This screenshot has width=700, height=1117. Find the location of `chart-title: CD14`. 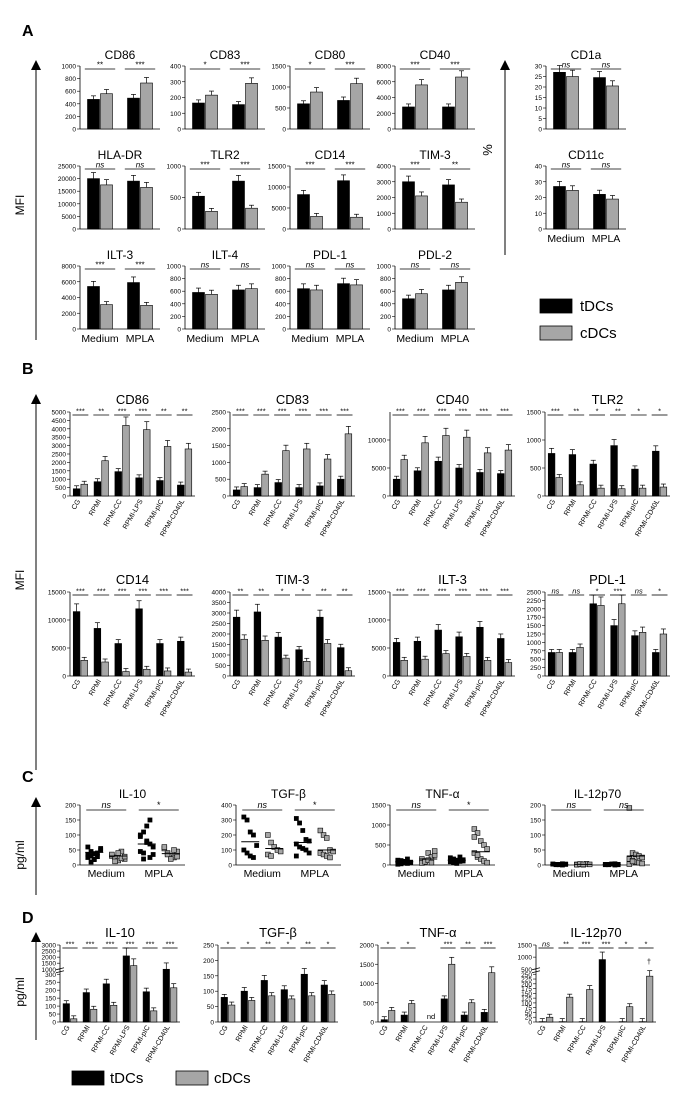

chart-title: CD14 is located at coordinates (330, 155).